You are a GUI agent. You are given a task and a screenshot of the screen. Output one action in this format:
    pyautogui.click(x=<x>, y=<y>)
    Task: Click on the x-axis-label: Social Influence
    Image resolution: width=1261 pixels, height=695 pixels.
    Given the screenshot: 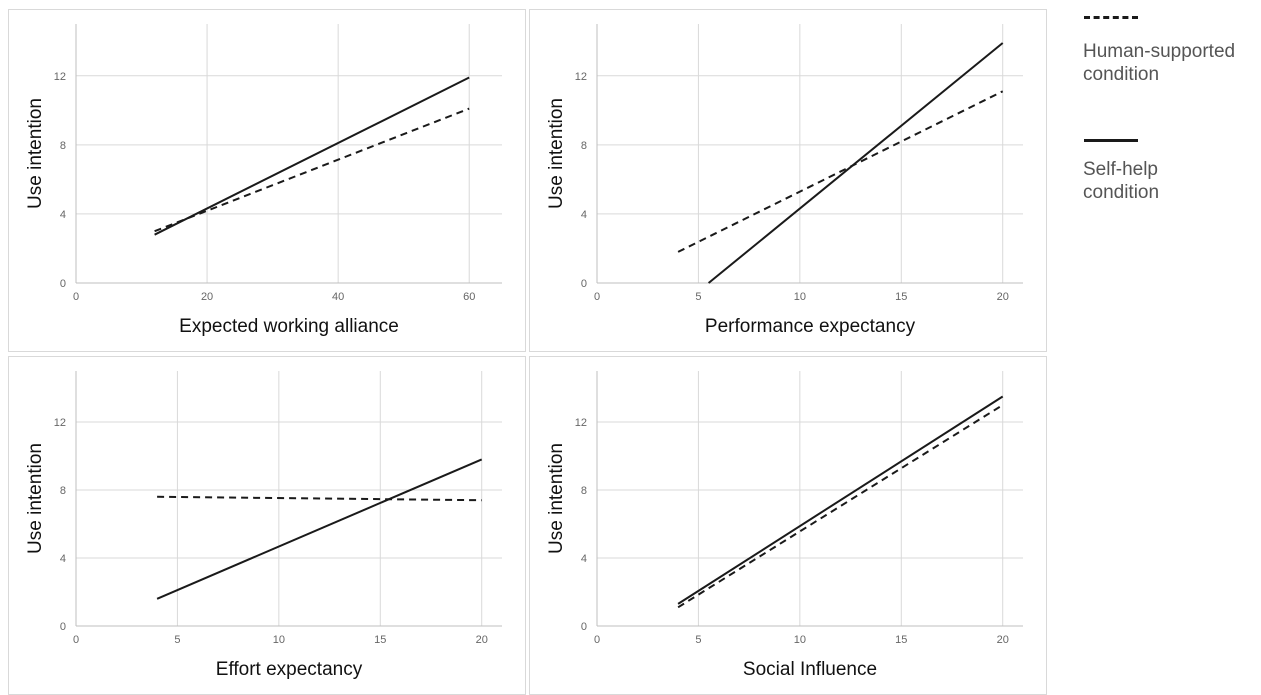 What is the action you would take?
    pyautogui.click(x=810, y=669)
    